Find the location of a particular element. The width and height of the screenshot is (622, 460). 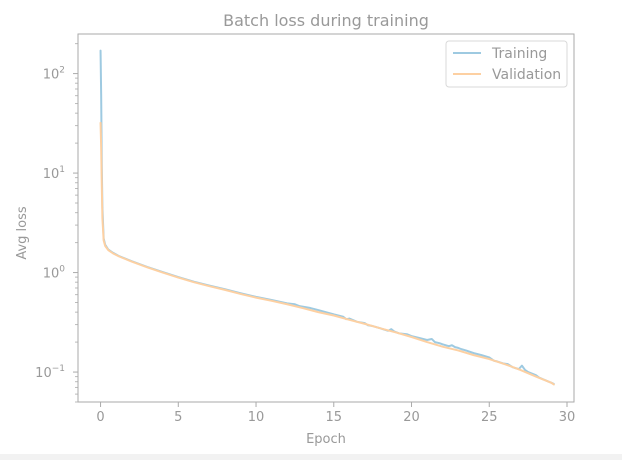

x-tick-label: 10 is located at coordinates (256, 417).